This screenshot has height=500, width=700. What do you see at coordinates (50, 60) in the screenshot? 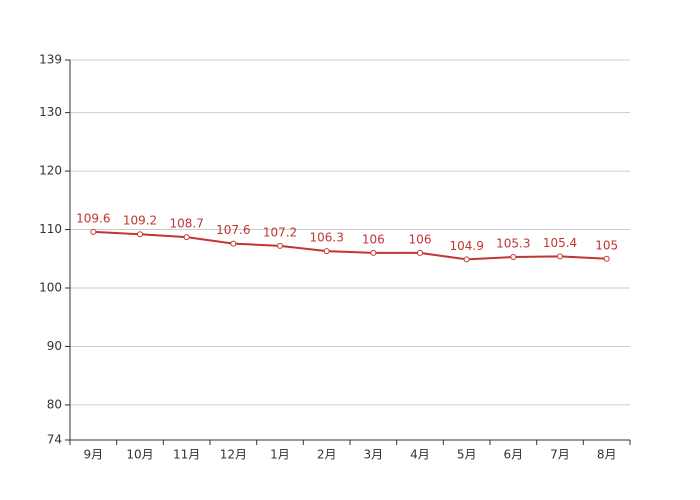
I see `y-tick-label: 139` at bounding box center [50, 60].